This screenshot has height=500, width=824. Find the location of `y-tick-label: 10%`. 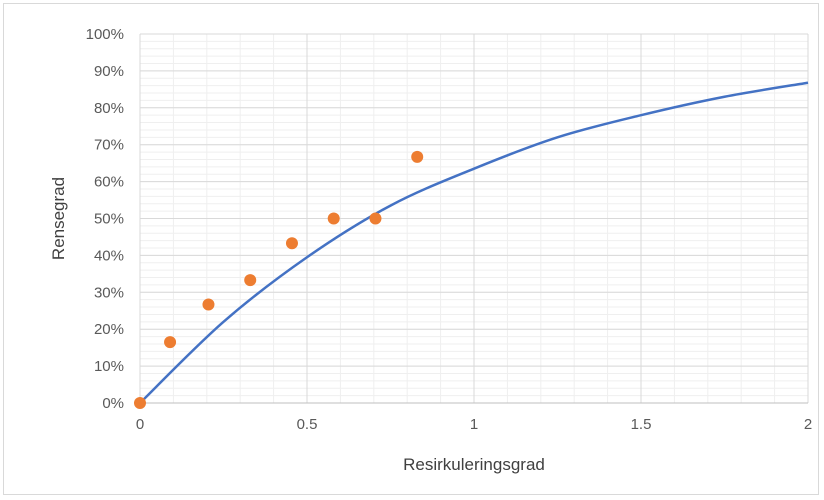

y-tick-label: 10% is located at coordinates (109, 366).